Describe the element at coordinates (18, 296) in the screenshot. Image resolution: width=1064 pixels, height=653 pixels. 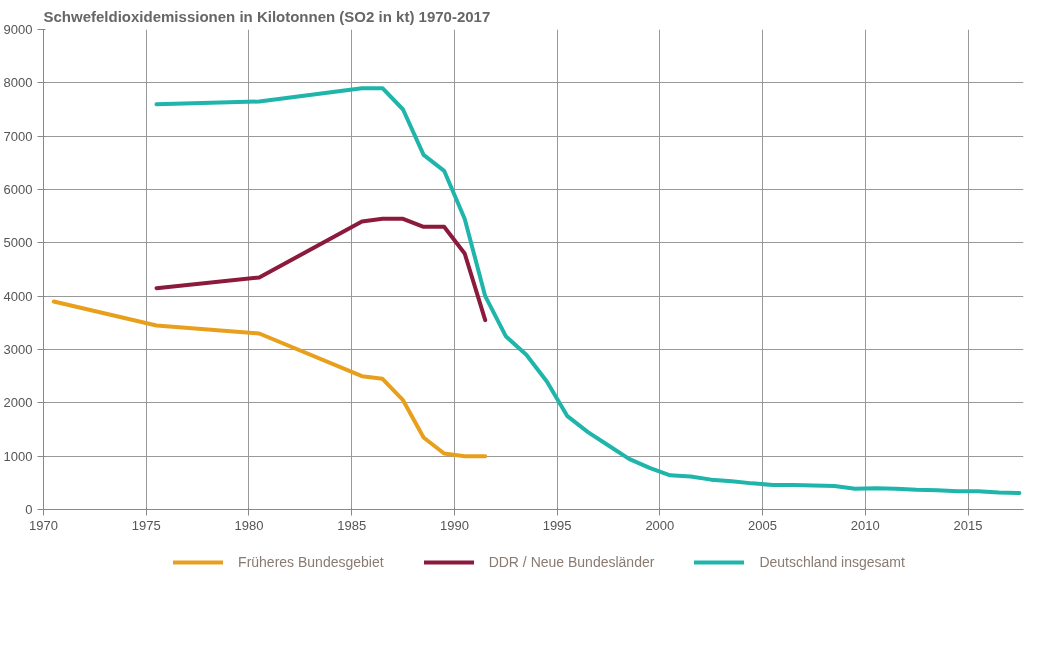
I see `y-tick-label: 4000` at that location.